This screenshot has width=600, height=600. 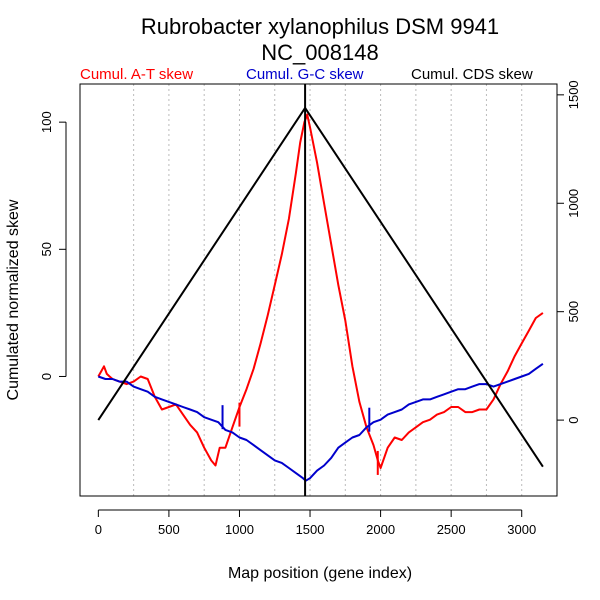 I want to click on x-tick-label-6: 3000, so click(x=521, y=529).